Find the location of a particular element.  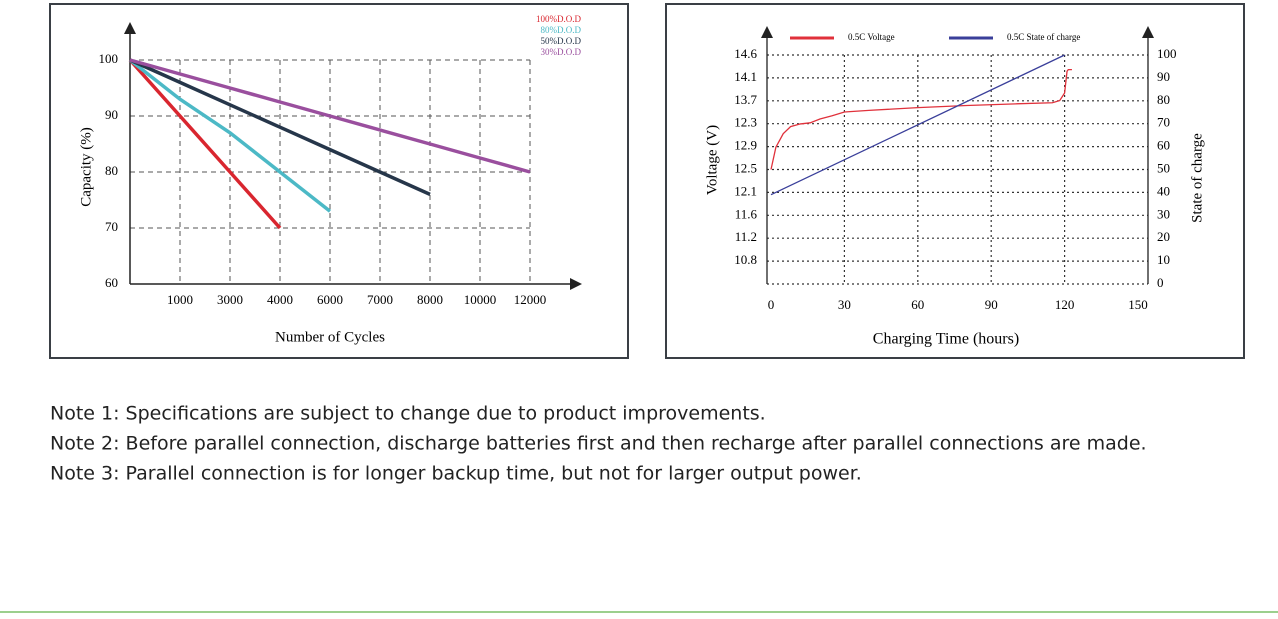

y-tick-label: 14.6 is located at coordinates (745, 53).